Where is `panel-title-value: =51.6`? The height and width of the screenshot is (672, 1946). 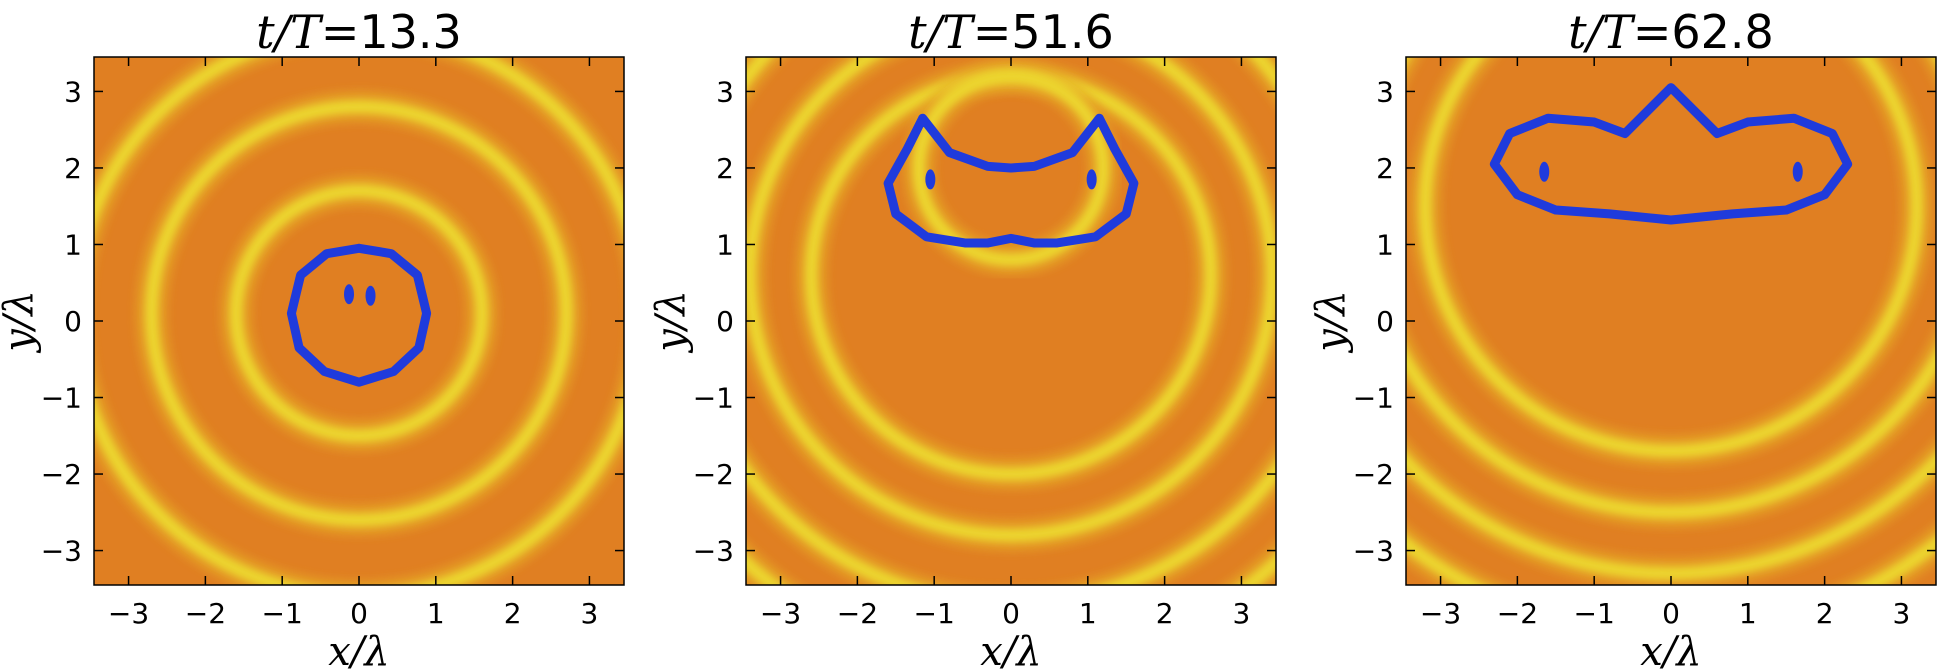
panel-title-value: =51.6 is located at coordinates (1043, 32).